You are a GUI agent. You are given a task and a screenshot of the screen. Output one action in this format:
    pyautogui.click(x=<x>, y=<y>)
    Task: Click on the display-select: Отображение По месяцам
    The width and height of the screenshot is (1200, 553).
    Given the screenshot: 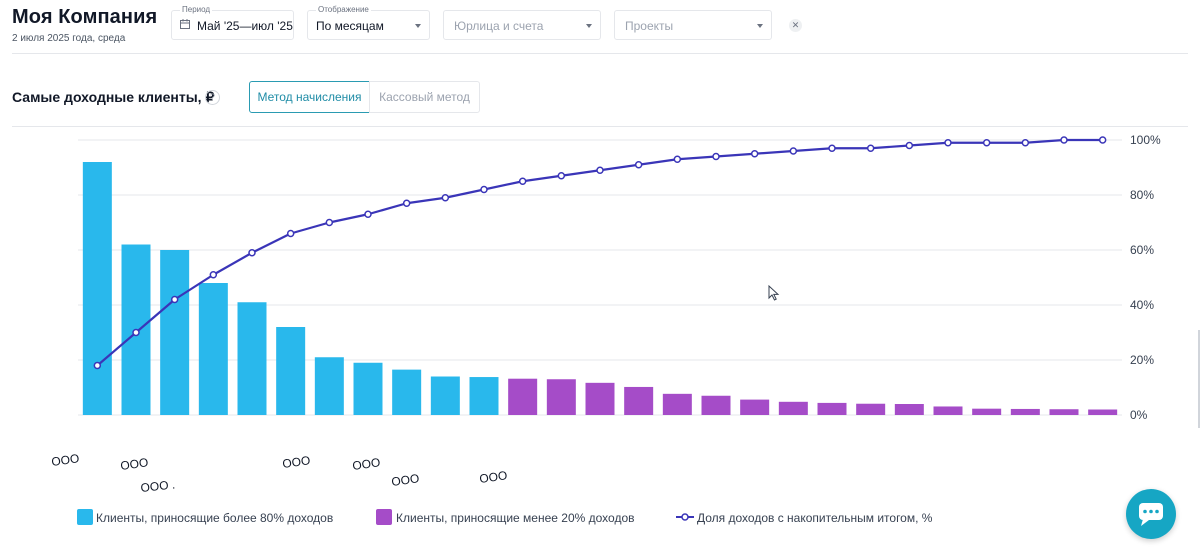 What is the action you would take?
    pyautogui.click(x=368, y=22)
    